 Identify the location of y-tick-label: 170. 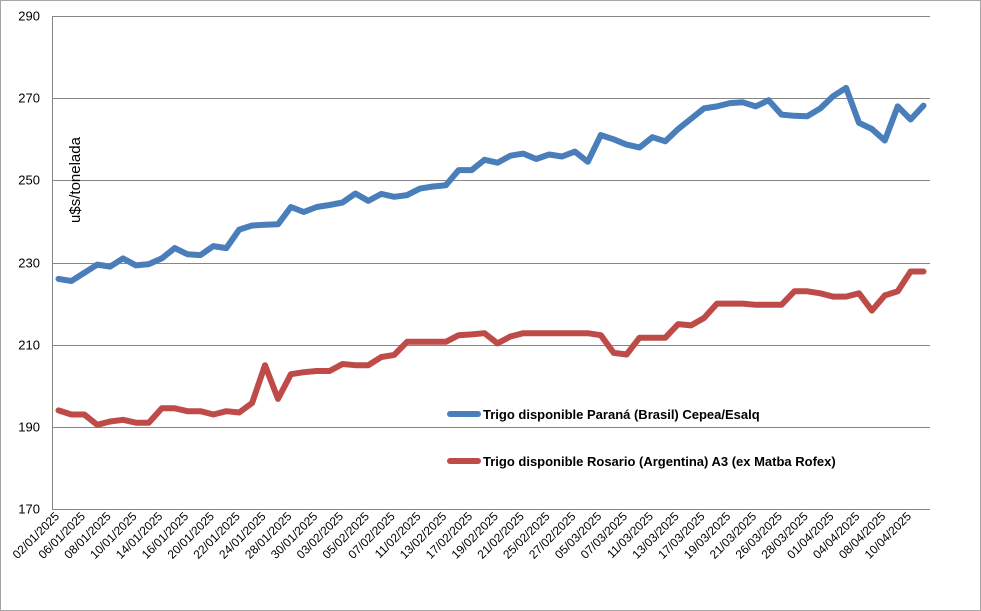
(29, 509).